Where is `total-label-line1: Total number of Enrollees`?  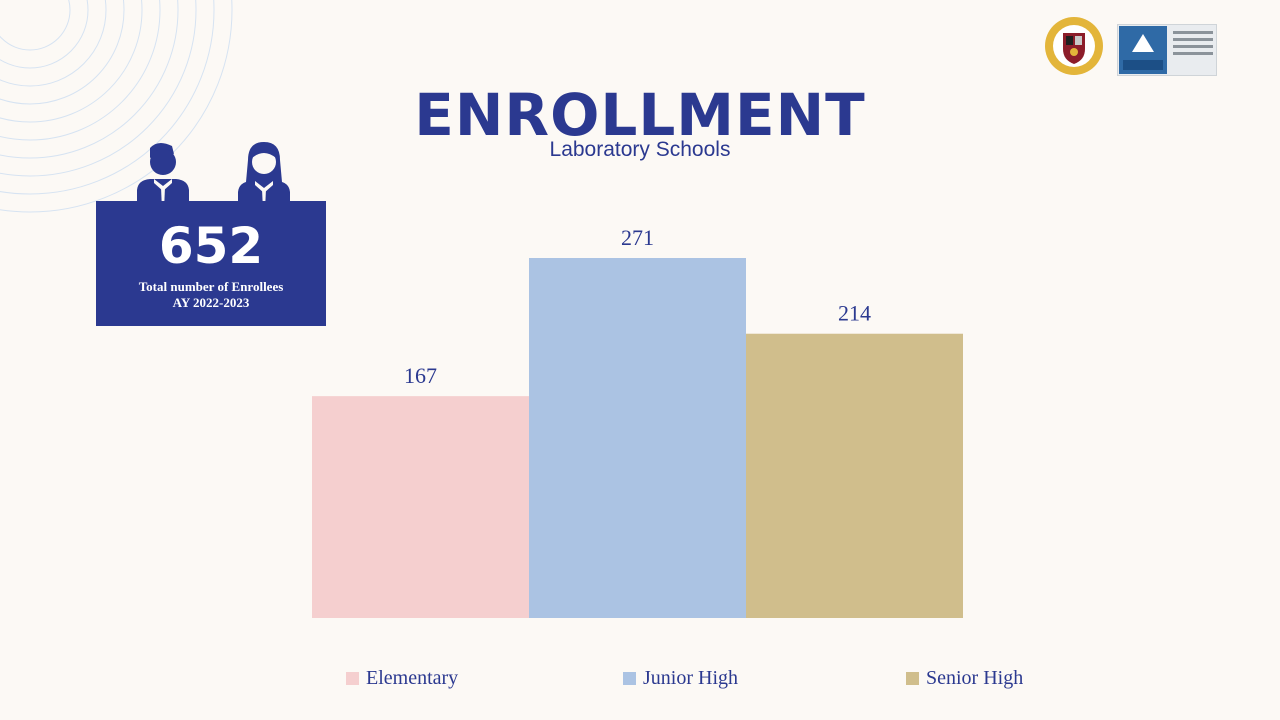
total-label-line1: Total number of Enrollees is located at coordinates (211, 286).